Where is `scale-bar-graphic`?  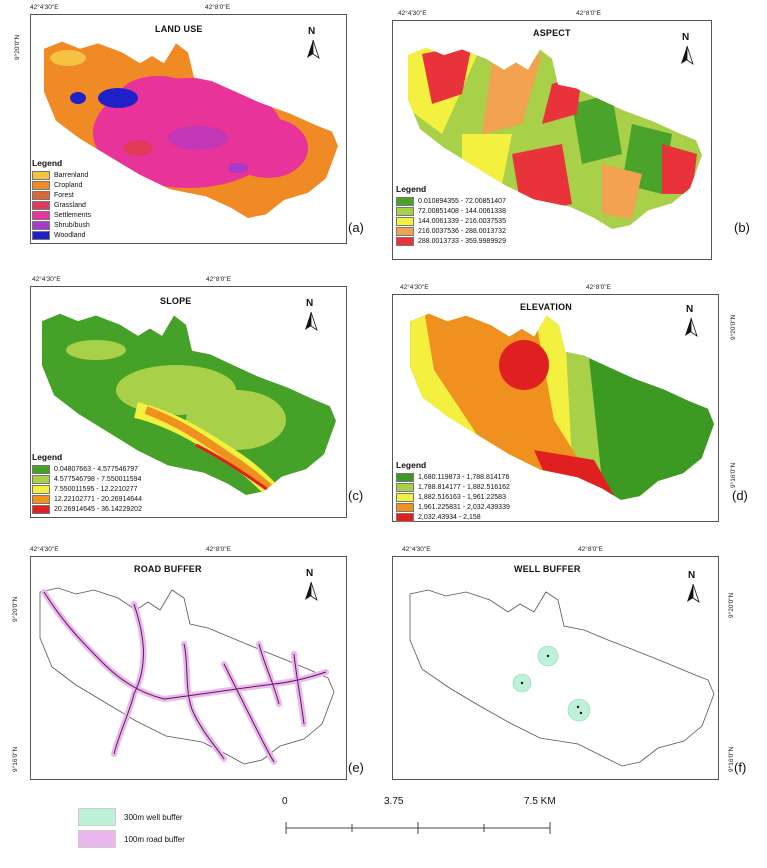 scale-bar-graphic is located at coordinates (418, 828).